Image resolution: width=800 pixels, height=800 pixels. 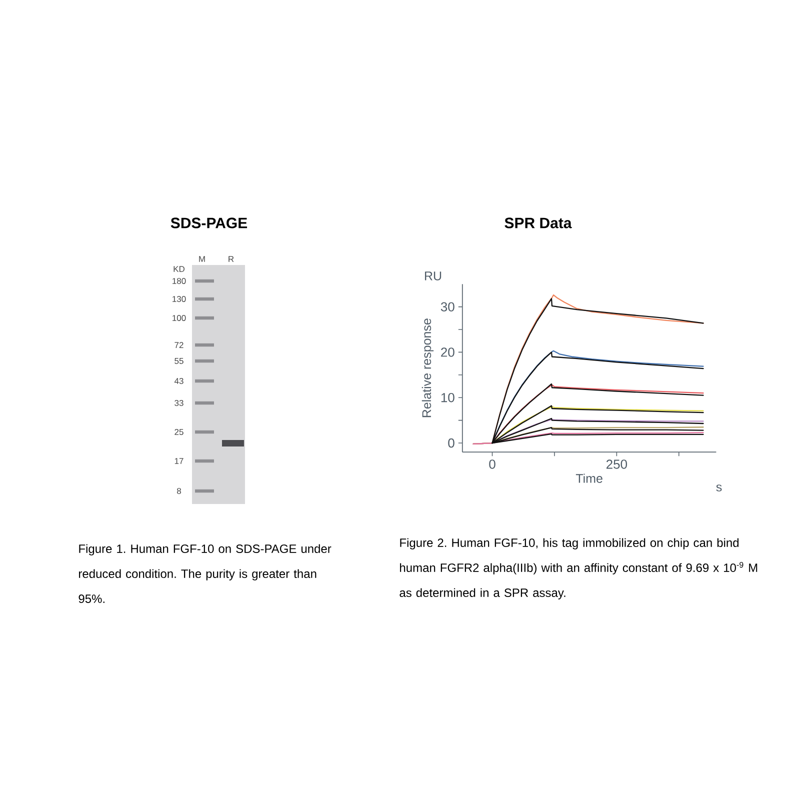 What do you see at coordinates (428, 368) in the screenshot?
I see `y-axis-title: Relative response` at bounding box center [428, 368].